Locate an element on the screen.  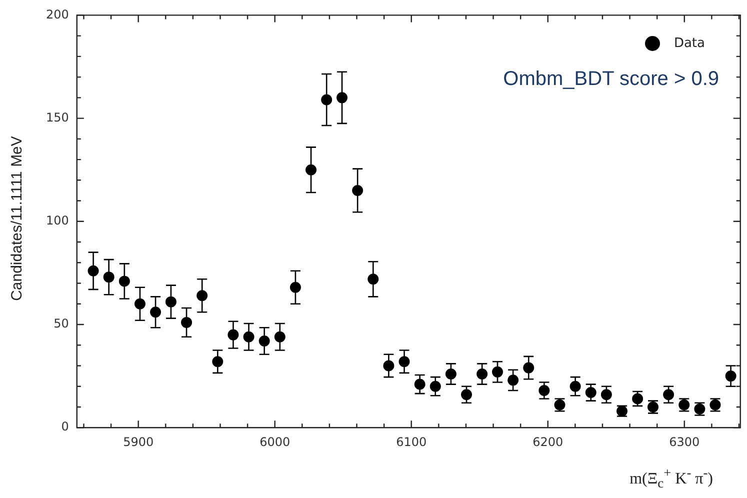
x-tick-label: 5900 is located at coordinates (138, 441).